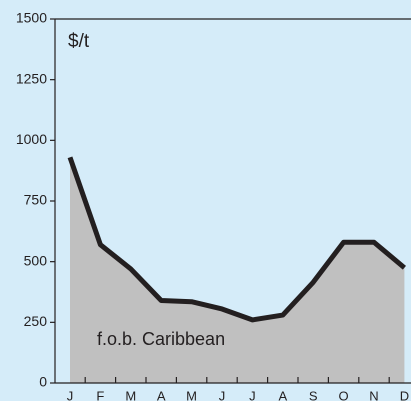 This screenshot has height=401, width=411. What do you see at coordinates (31, 139) in the screenshot?
I see `y-tick-label: 1000` at bounding box center [31, 139].